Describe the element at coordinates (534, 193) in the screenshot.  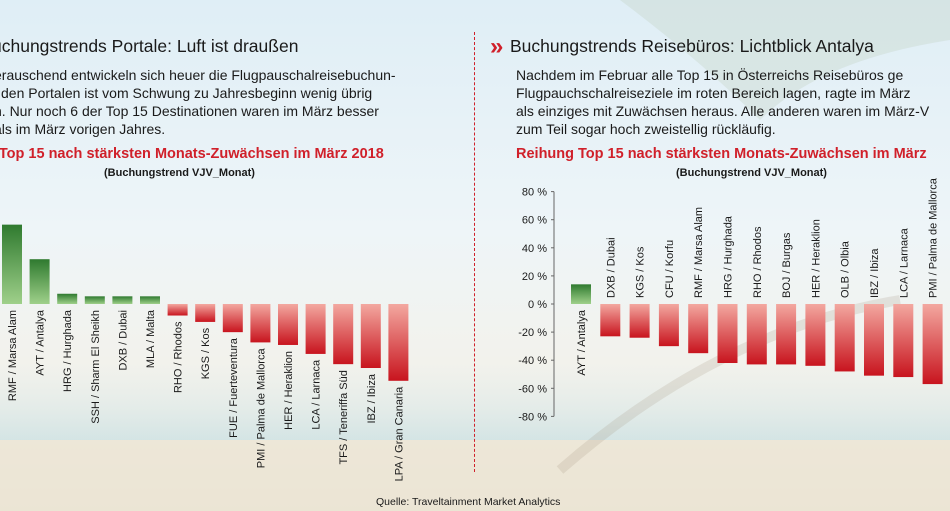
I see `y-tick-label: 80 %` at that location.